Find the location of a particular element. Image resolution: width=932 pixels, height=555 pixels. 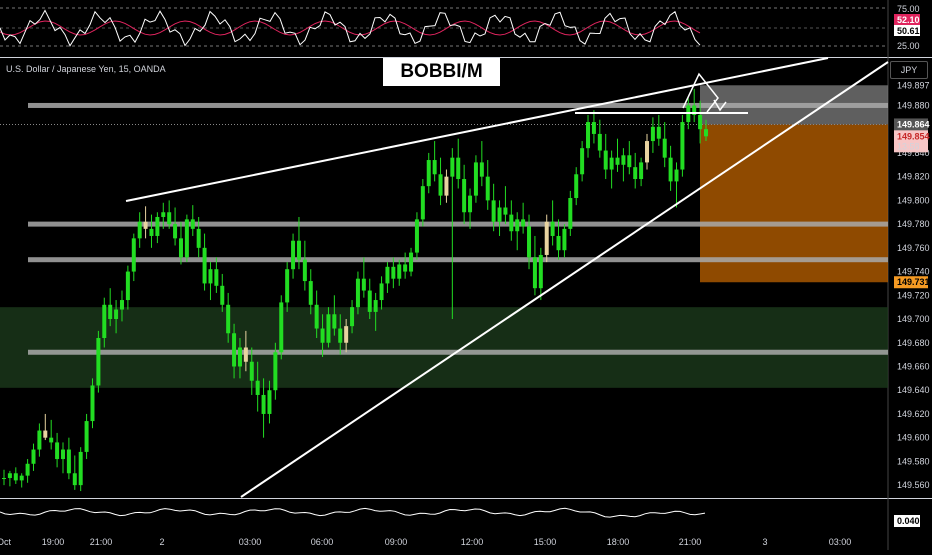

time-tick-12: 03:00 is located at coordinates (840, 542).